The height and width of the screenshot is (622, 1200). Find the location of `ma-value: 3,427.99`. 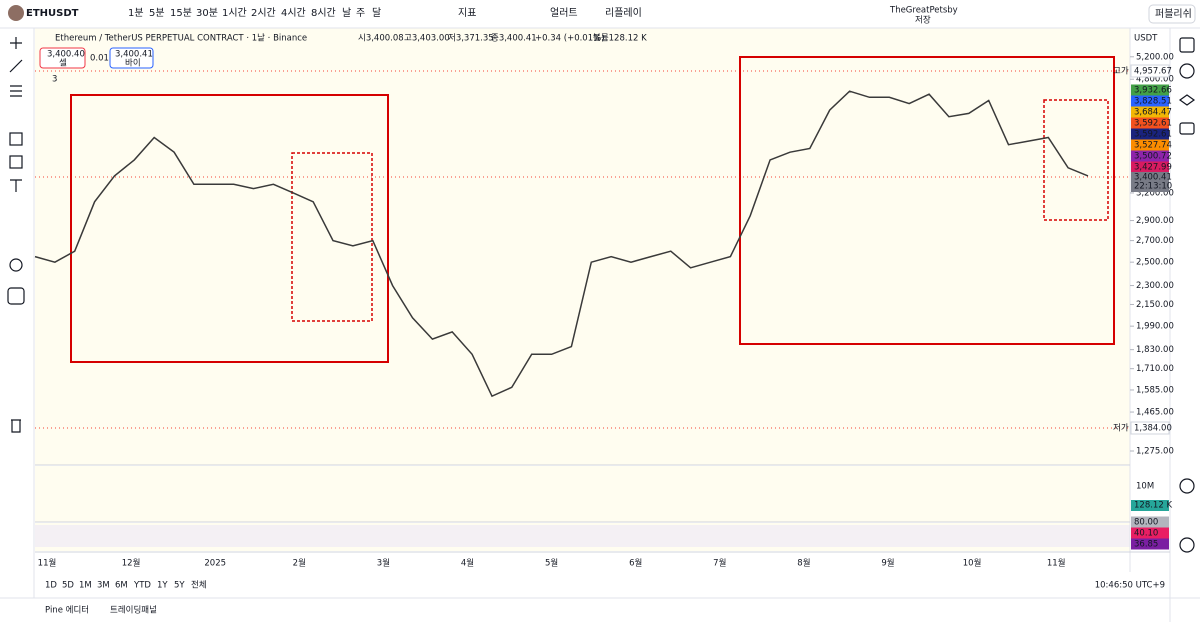

ma-value: 3,427.99 is located at coordinates (1153, 168).